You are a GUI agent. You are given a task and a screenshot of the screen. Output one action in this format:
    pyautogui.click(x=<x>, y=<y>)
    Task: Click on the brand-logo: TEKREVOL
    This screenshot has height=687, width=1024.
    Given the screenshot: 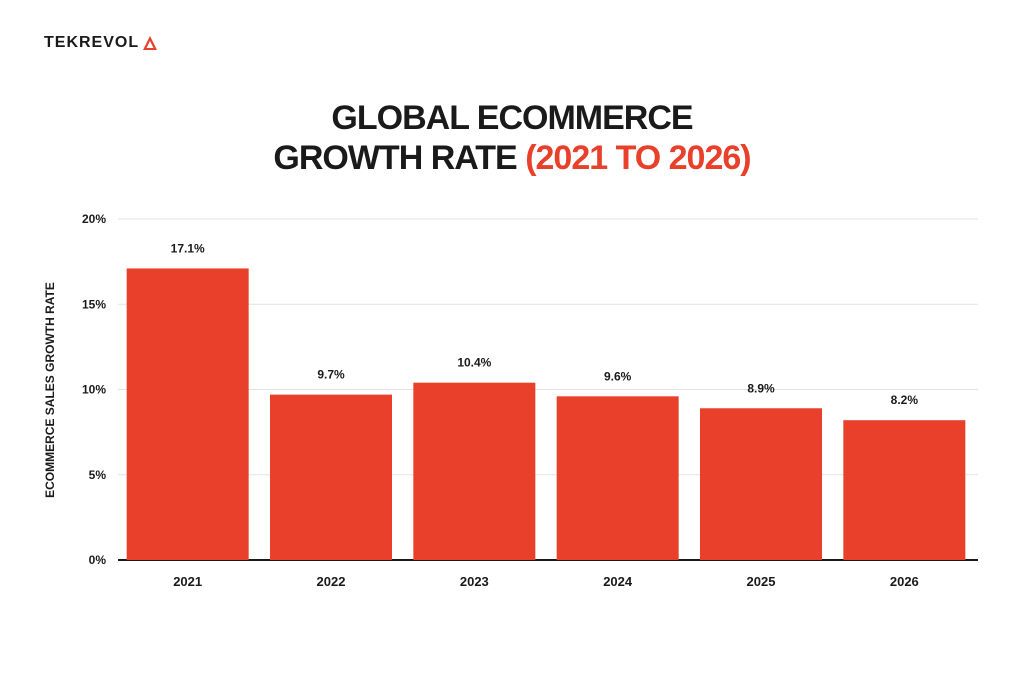 What is the action you would take?
    pyautogui.click(x=101, y=43)
    